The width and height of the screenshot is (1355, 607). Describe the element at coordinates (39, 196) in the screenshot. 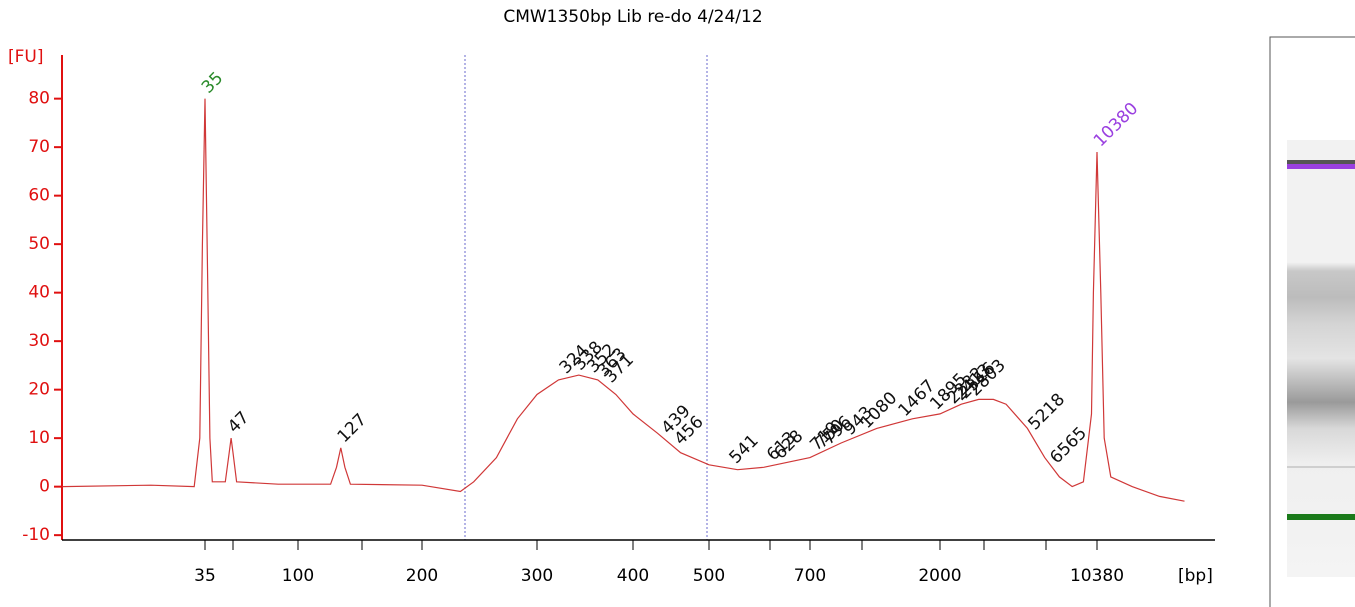

I see `y-tick-label: 60` at that location.